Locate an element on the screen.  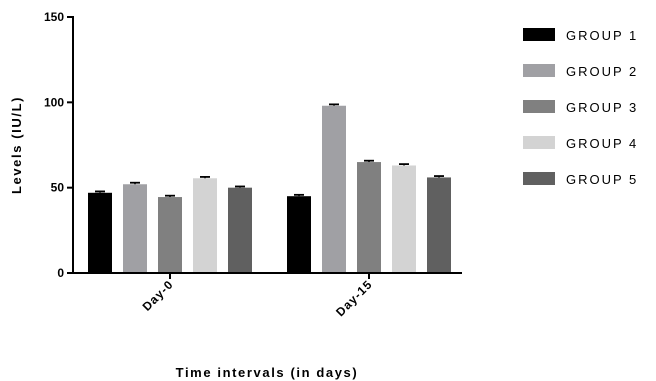
y-axis-title: Levels (IU/L) is located at coordinates (16, 145).